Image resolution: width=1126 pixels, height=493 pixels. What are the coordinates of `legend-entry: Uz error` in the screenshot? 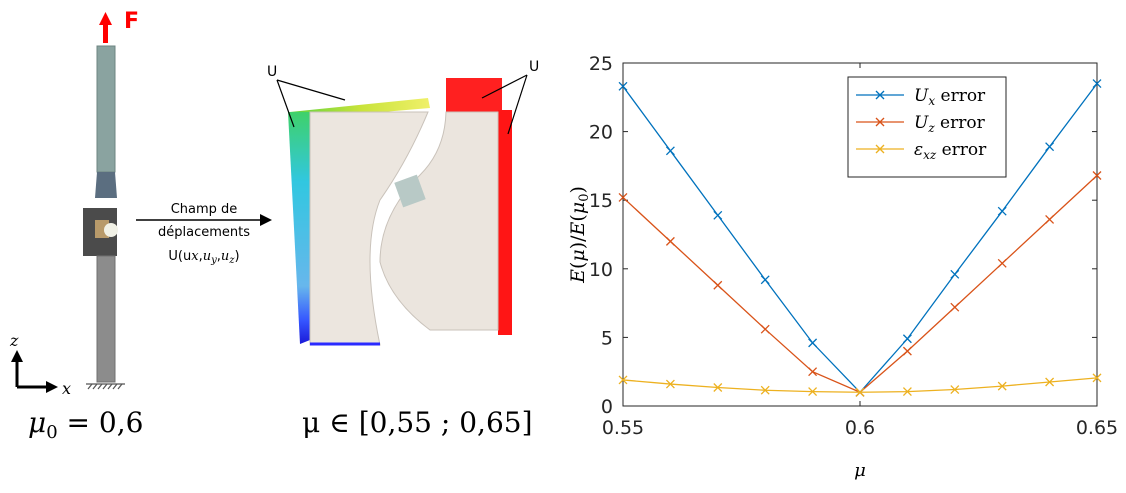 It's located at (950, 124).